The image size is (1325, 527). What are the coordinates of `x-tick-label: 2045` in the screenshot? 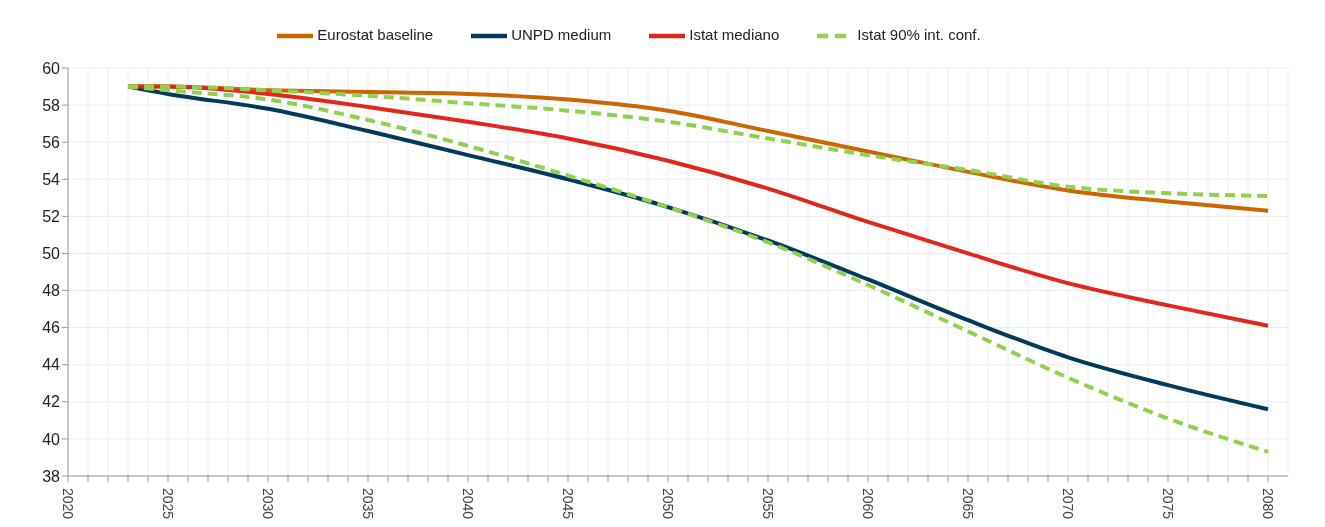 It's located at (568, 504).